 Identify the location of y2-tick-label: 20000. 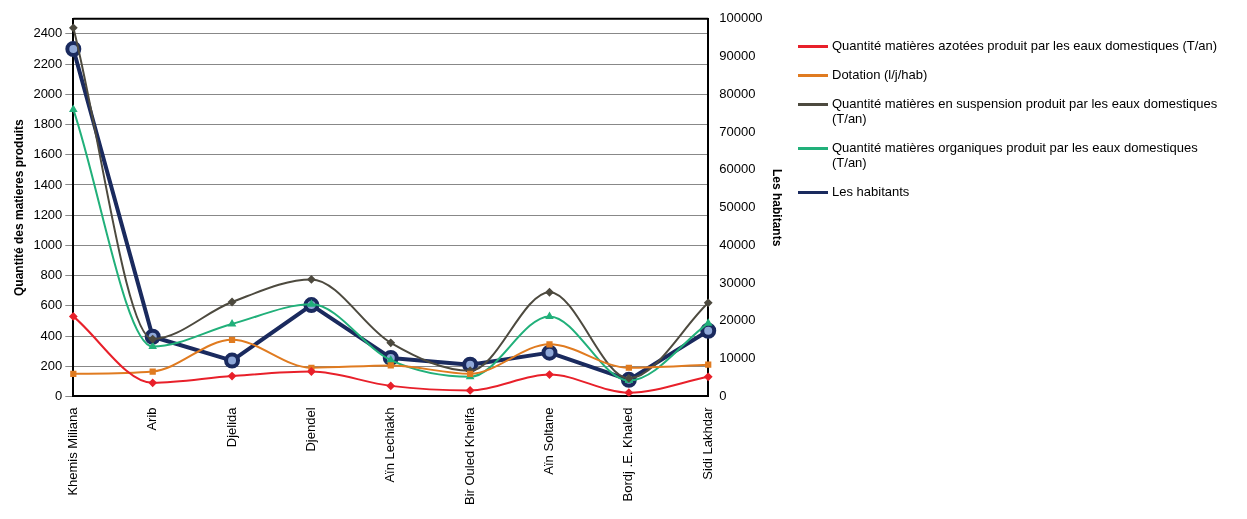
(737, 320).